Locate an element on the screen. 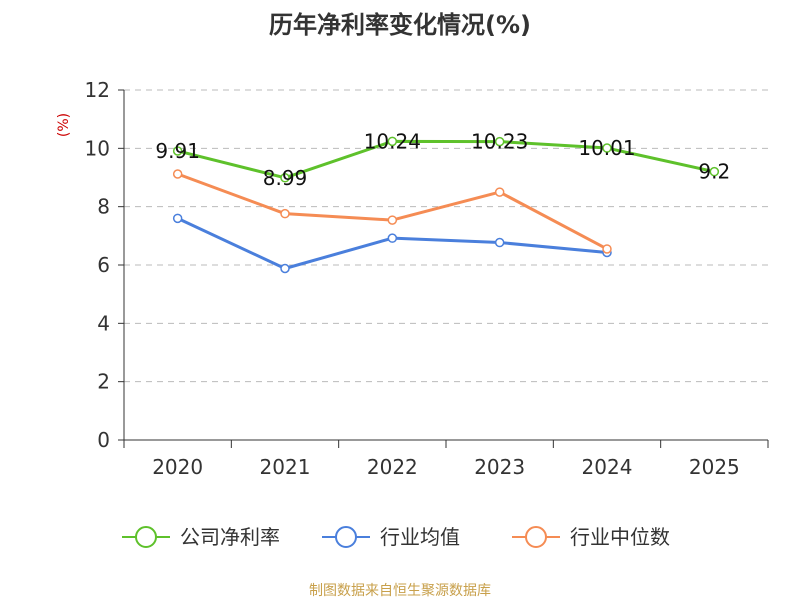  data-label: 10.01 is located at coordinates (606, 148).